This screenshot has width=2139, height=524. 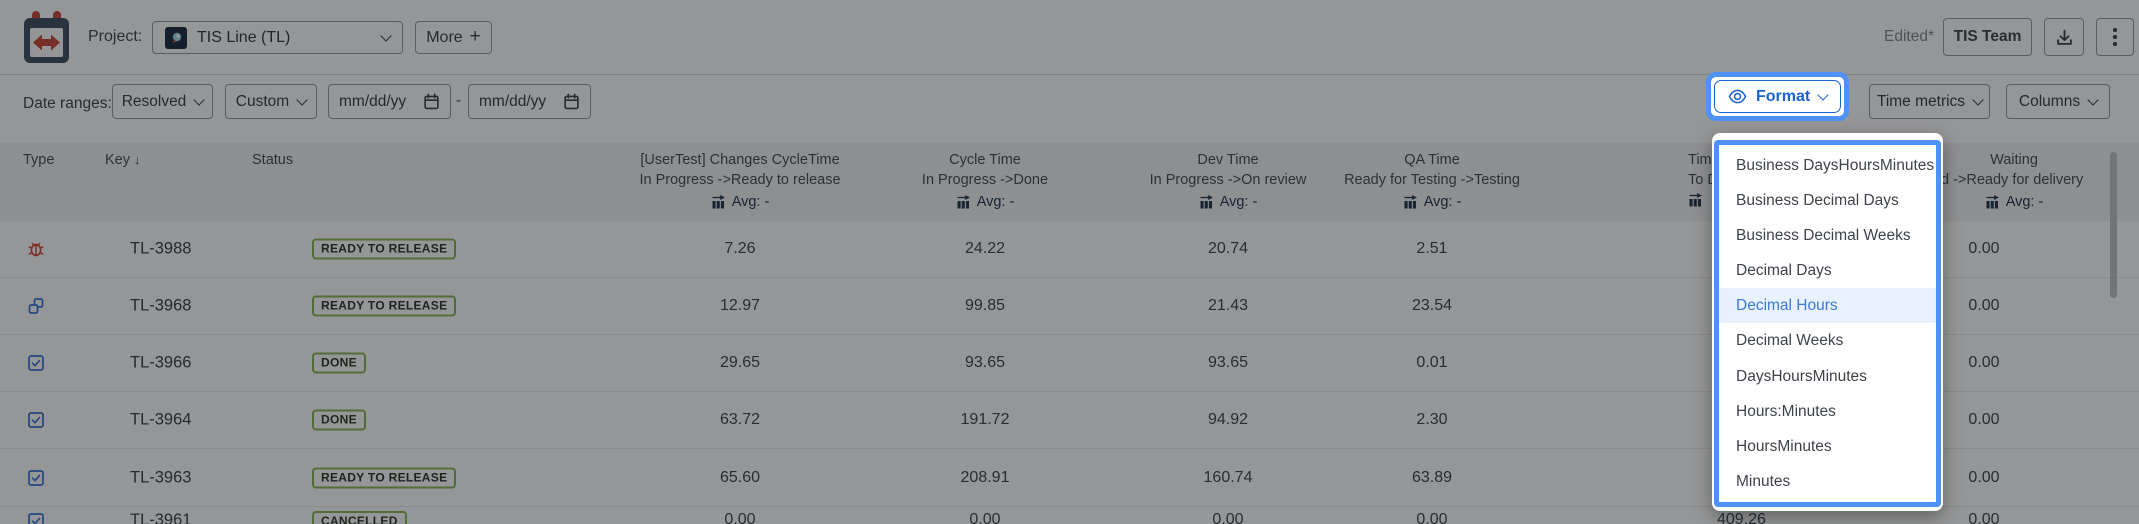 What do you see at coordinates (1823, 236) in the screenshot?
I see `menu-item-business-decimal-weeks: Business Decimal Weeks` at bounding box center [1823, 236].